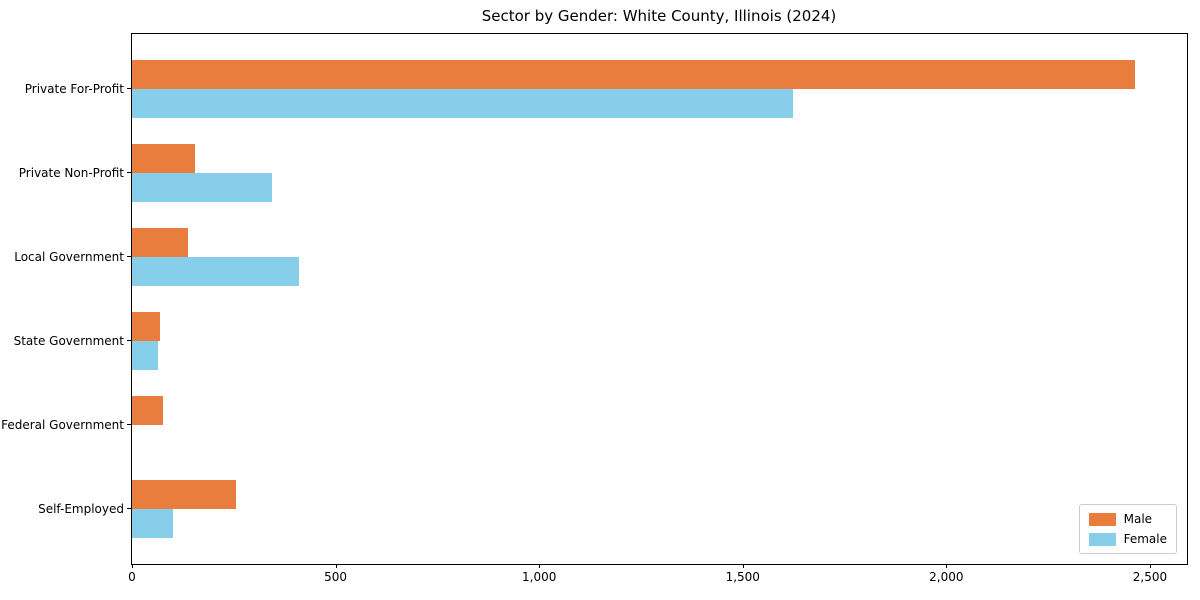 The width and height of the screenshot is (1200, 600). Describe the element at coordinates (633, 74) in the screenshot. I see `bar-male-private-for-profit` at that location.